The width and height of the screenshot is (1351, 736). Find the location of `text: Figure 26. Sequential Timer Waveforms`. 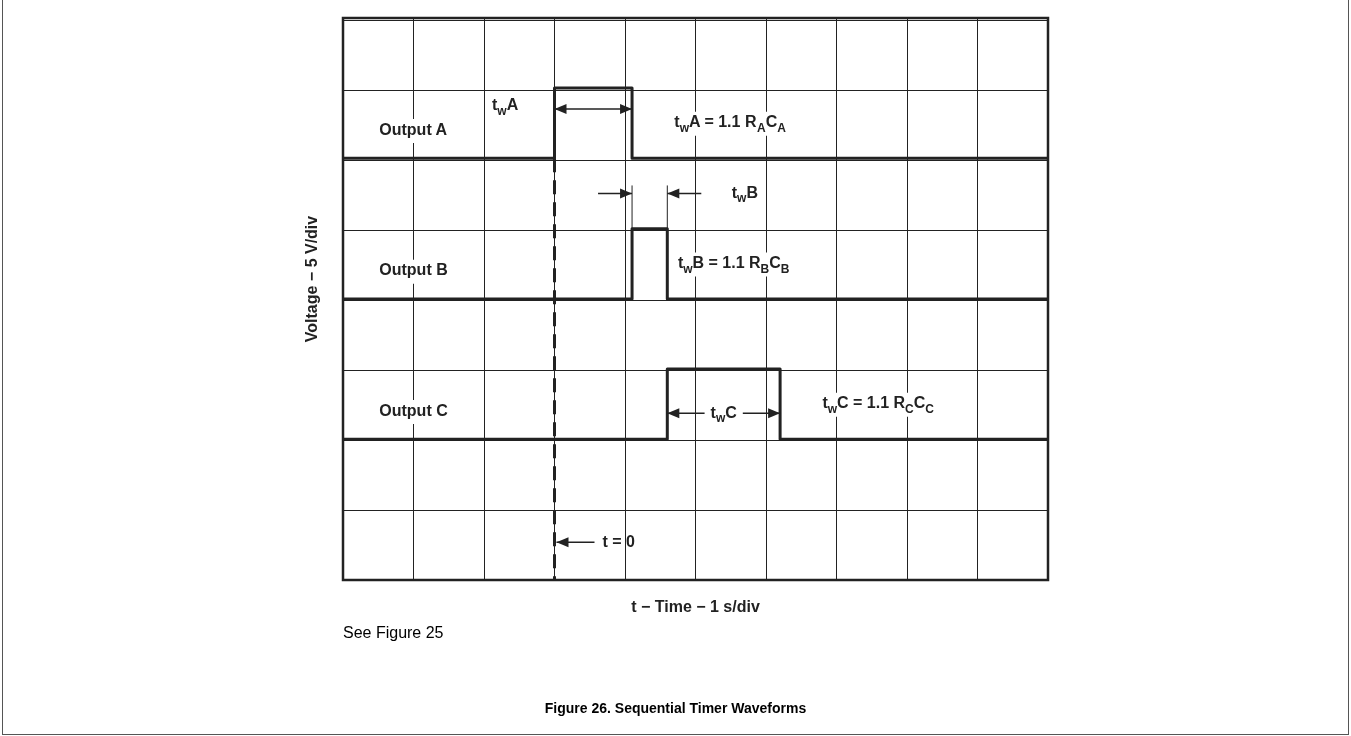

text: Figure 26. Sequential Timer Waveforms is located at coordinates (675, 708).